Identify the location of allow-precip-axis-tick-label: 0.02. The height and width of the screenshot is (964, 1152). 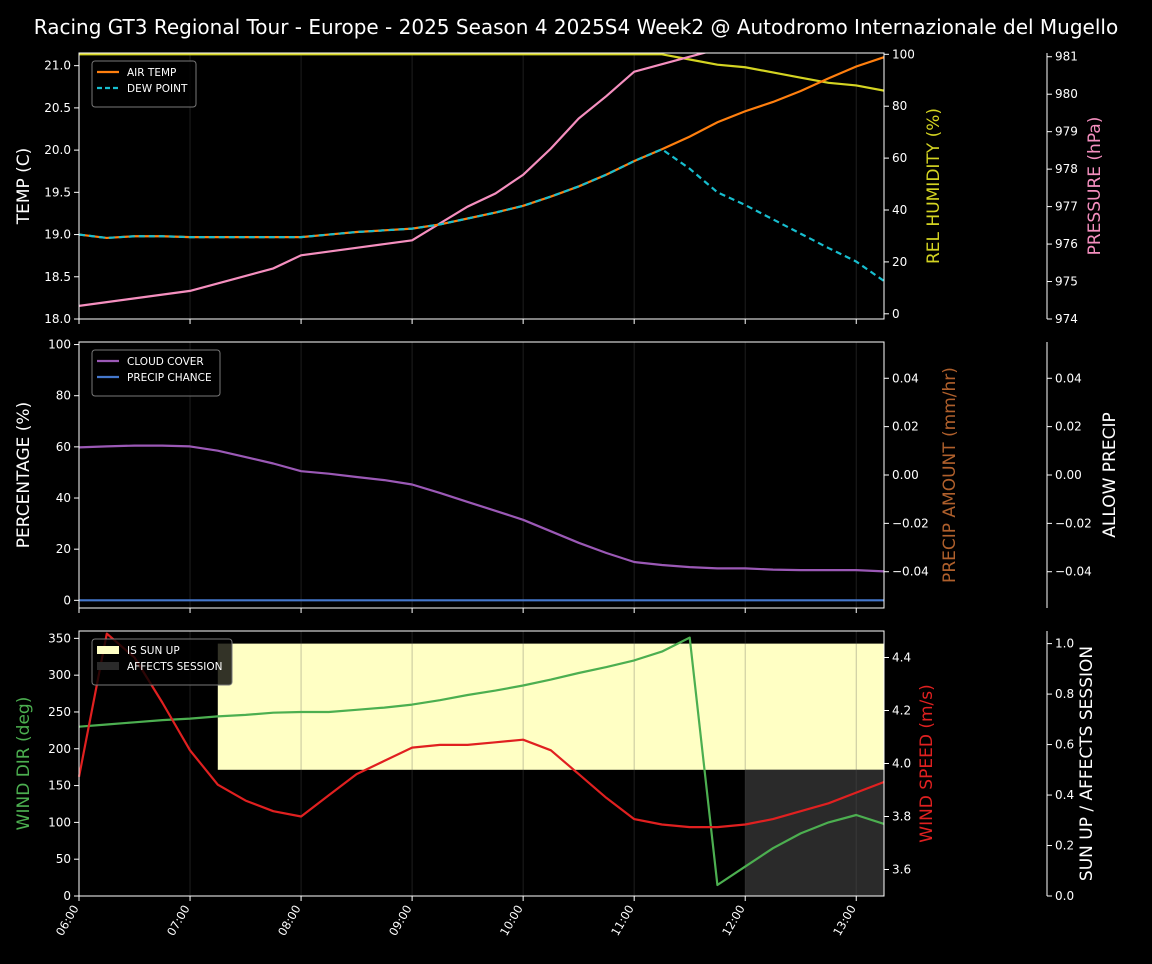
(1068, 427).